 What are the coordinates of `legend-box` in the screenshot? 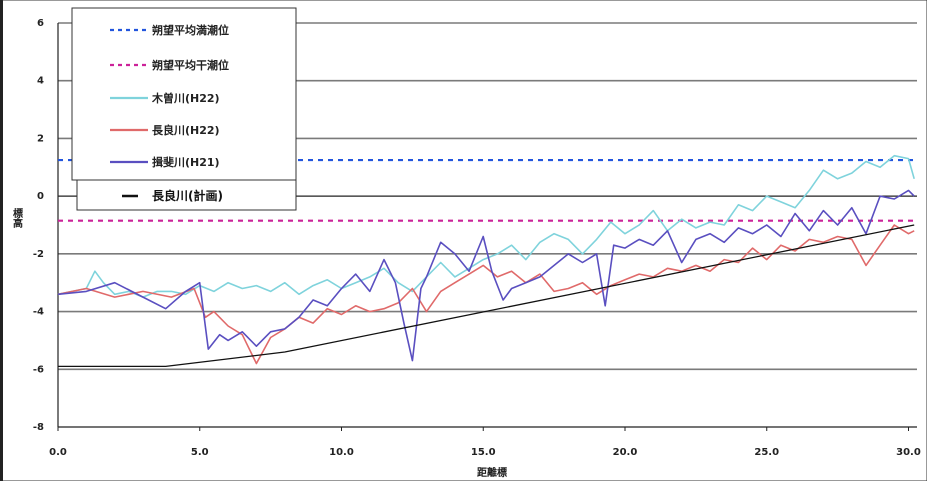 It's located at (184, 94).